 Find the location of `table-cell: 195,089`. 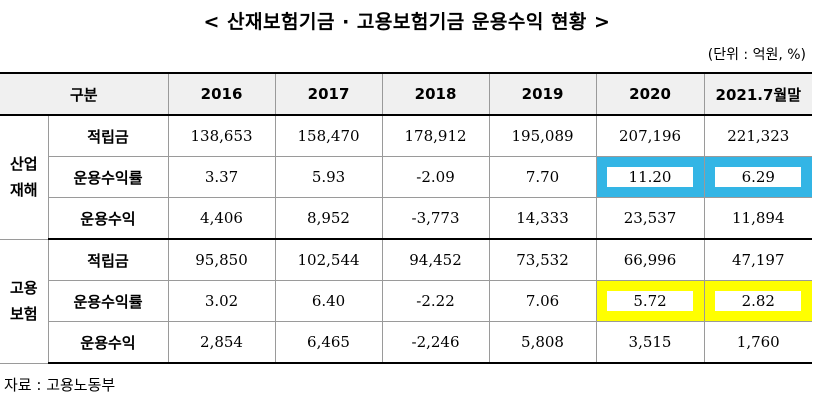

table-cell: 195,089 is located at coordinates (542, 135).